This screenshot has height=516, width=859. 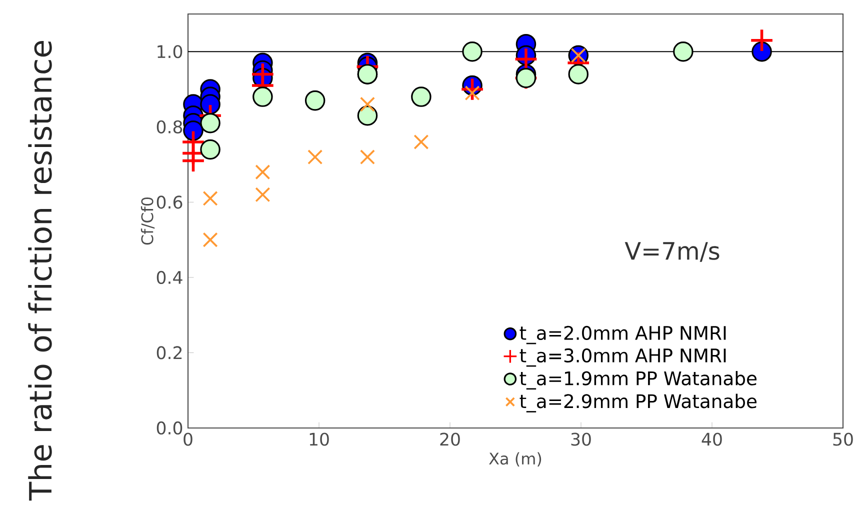 I want to click on legend-label: t_a=2.0mm AHP NMRI, so click(x=623, y=335).